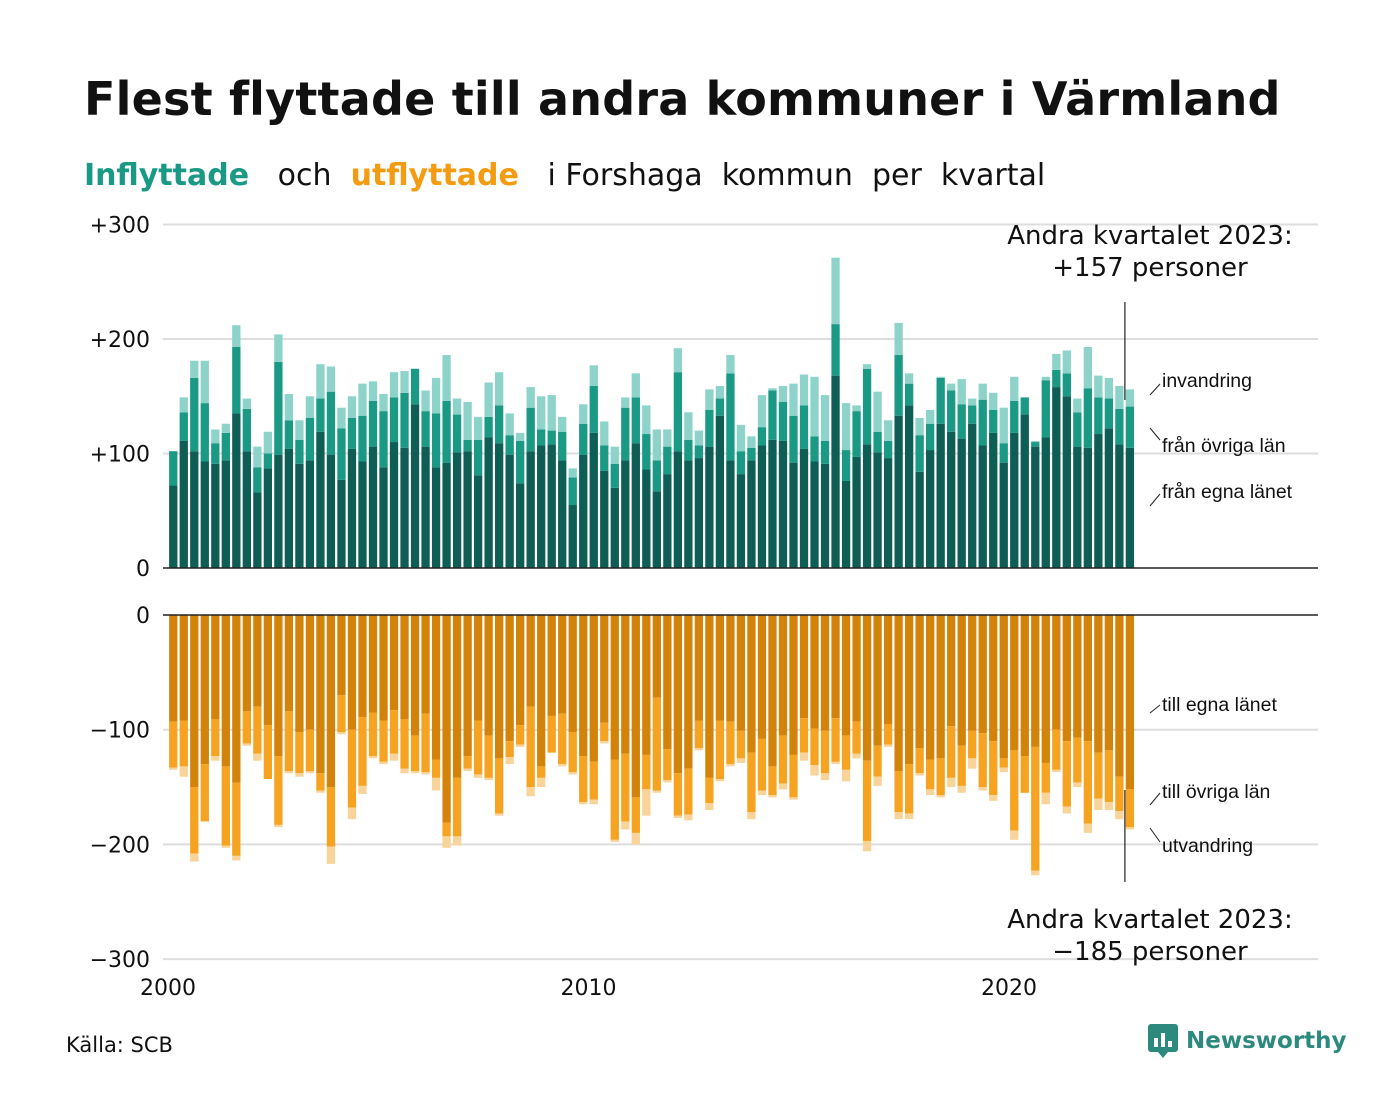 This screenshot has height=1120, width=1400. Describe the element at coordinates (120, 845) in the screenshot. I see `bottom-ytick-label: −200` at that location.